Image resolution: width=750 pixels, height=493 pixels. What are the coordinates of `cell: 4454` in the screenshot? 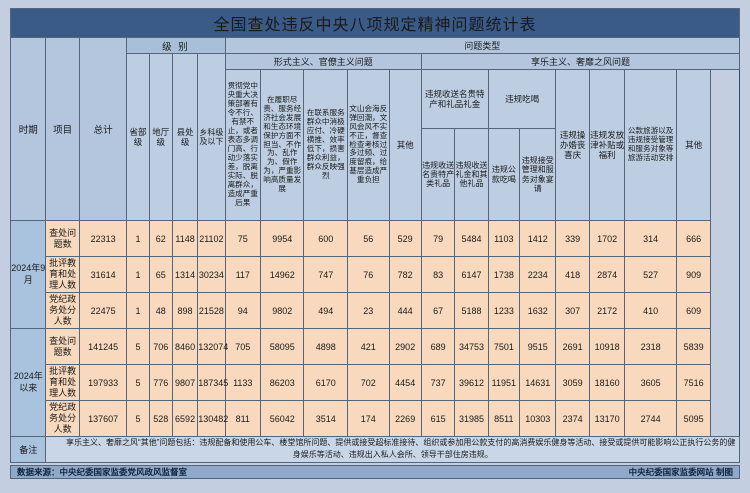 It's located at (405, 382).